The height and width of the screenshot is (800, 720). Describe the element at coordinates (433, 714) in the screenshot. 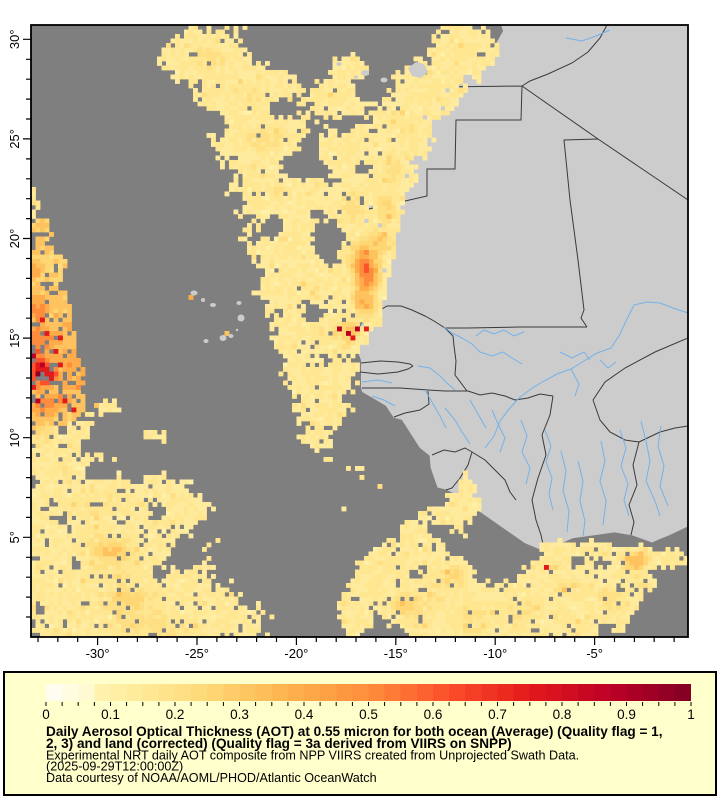

I see `svg-text: 0.6` at that location.